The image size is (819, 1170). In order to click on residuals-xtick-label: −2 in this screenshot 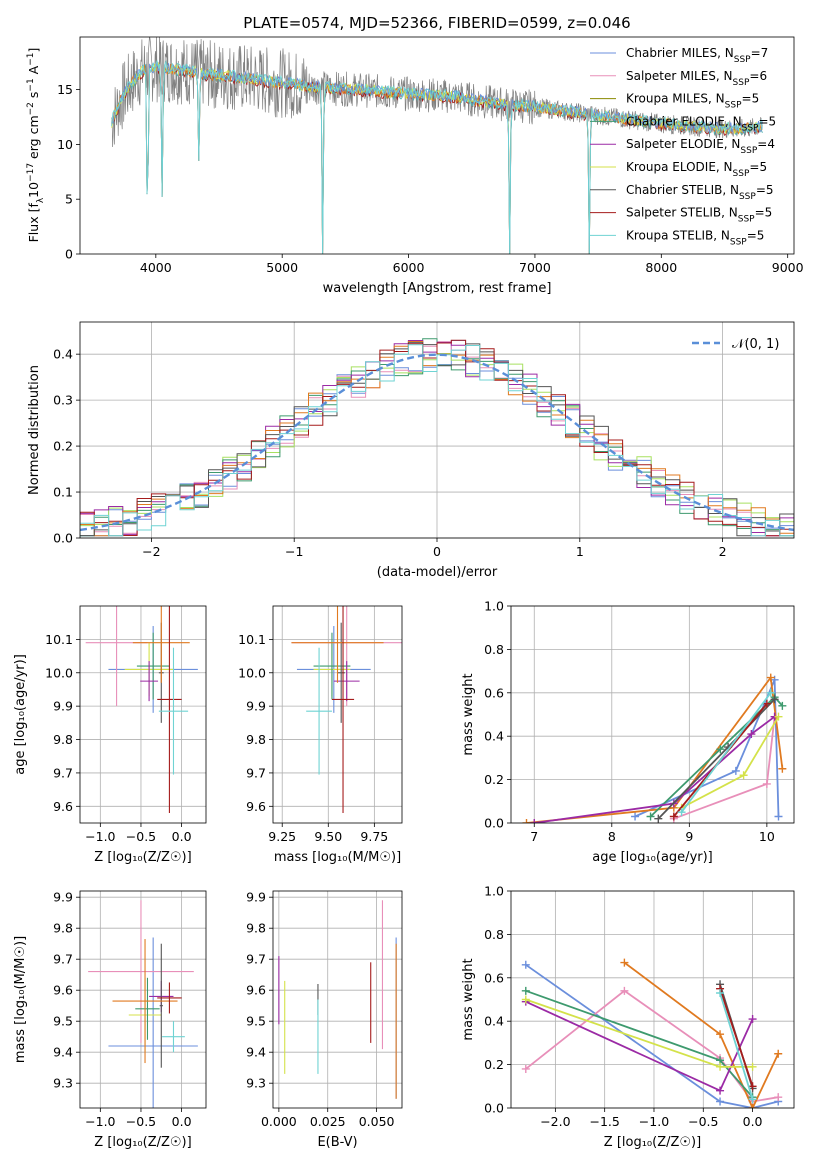, I will do `click(151, 551)`.